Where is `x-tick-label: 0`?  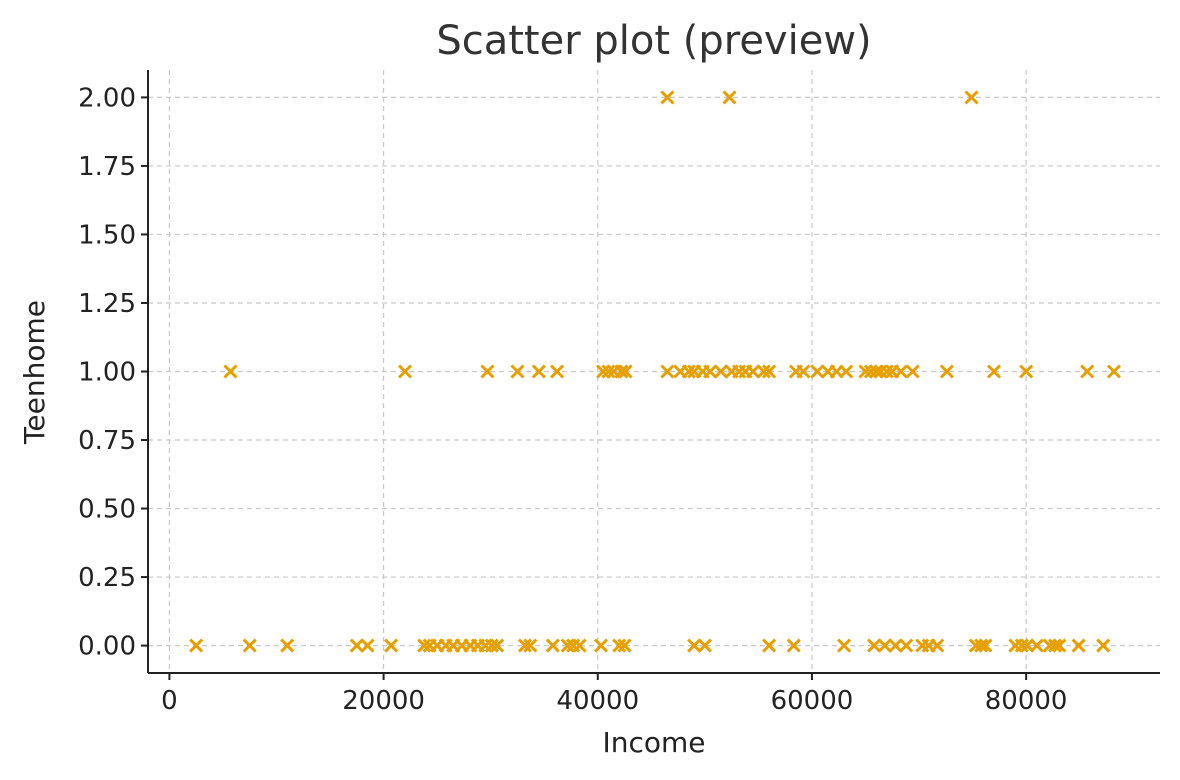
x-tick-label: 0 is located at coordinates (169, 701).